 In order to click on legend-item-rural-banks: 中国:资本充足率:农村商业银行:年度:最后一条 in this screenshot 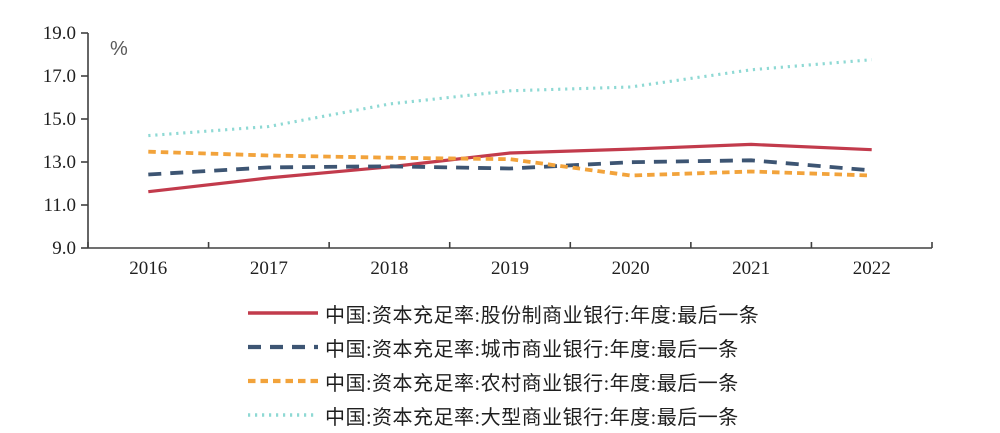, I will do `click(503, 381)`.